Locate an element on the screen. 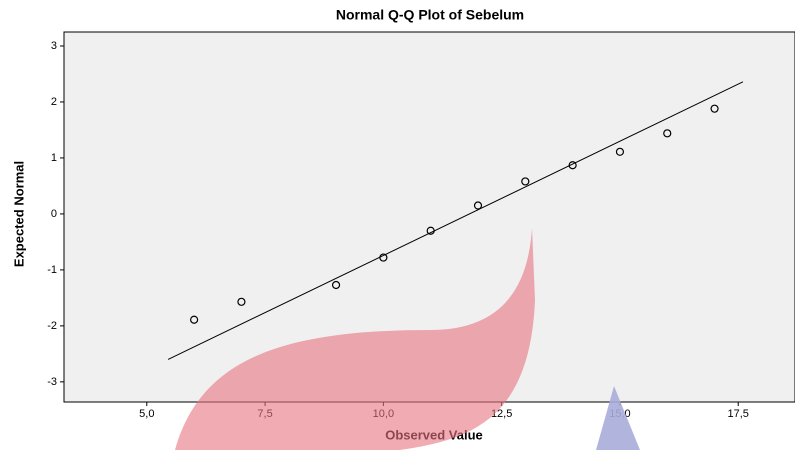 This screenshot has width=795, height=450. watermark is located at coordinates (618, 418).